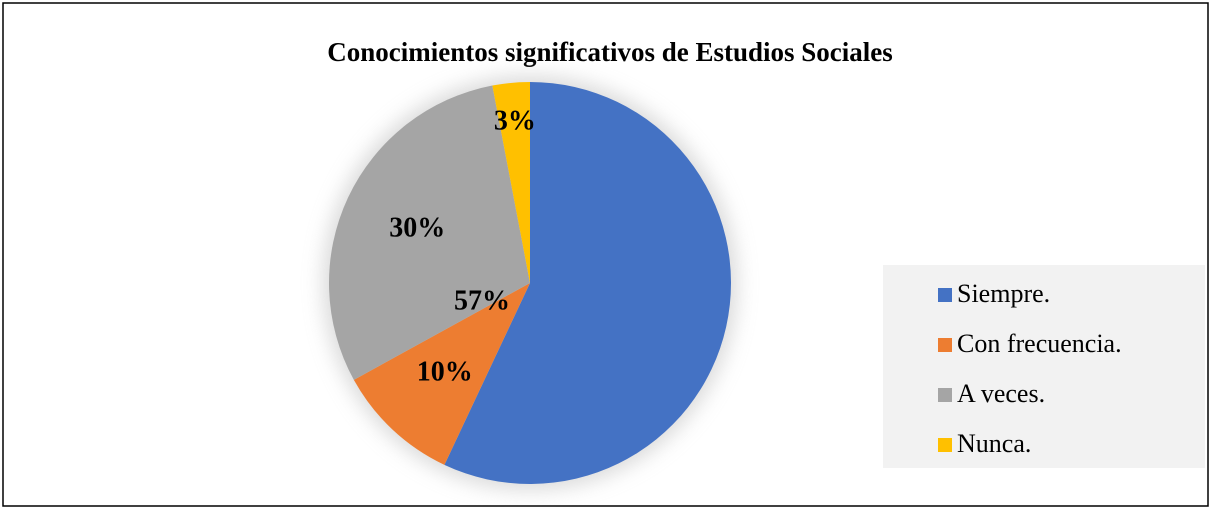  Describe the element at coordinates (1044, 366) in the screenshot. I see `legend-box` at that location.